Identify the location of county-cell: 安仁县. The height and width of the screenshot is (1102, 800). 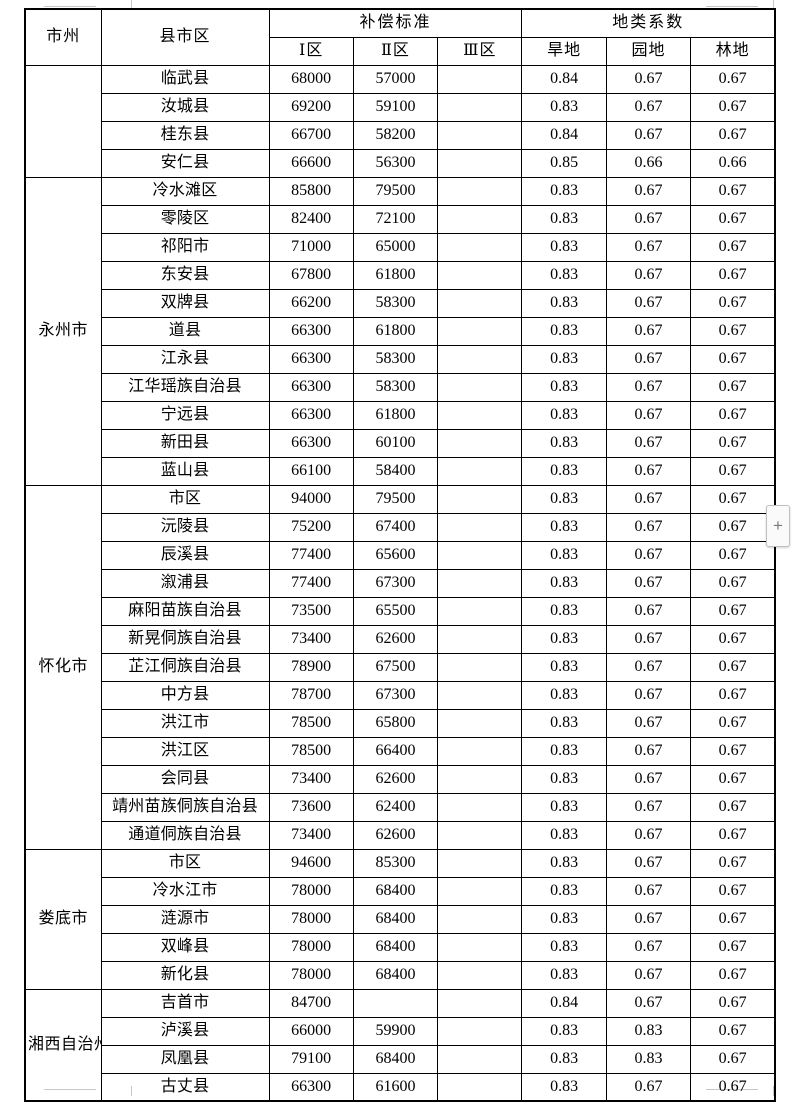
(185, 163).